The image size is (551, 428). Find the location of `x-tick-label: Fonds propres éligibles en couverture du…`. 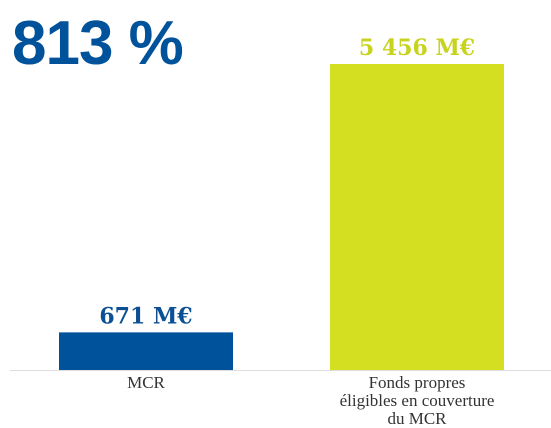

x-tick-label: Fonds propres éligibles en couverture du… is located at coordinates (417, 400).